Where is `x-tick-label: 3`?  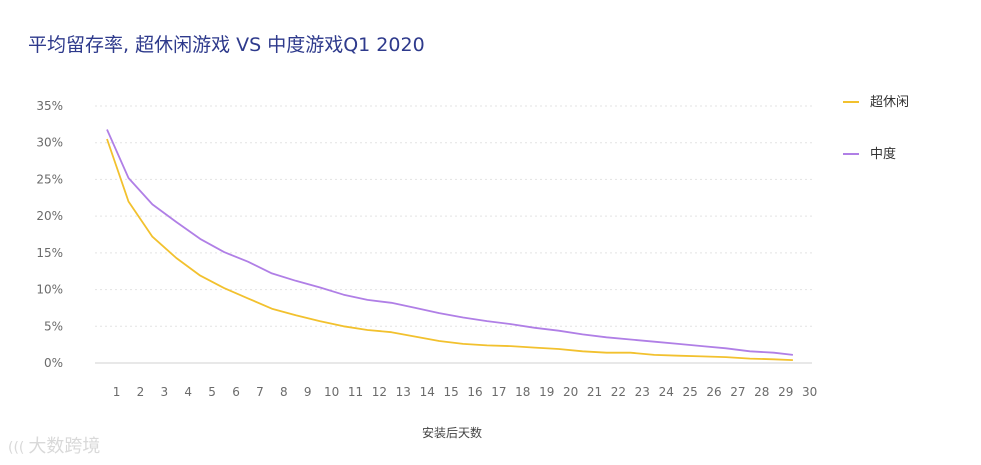 x-tick-label: 3 is located at coordinates (164, 392).